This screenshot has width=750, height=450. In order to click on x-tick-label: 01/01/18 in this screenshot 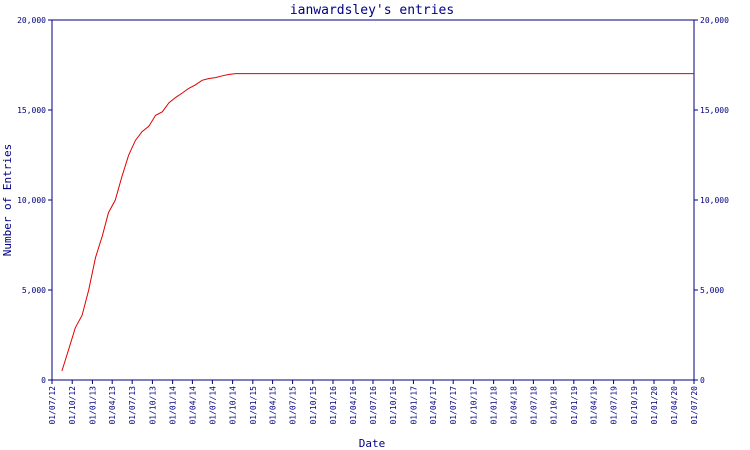, I will do `click(494, 405)`.